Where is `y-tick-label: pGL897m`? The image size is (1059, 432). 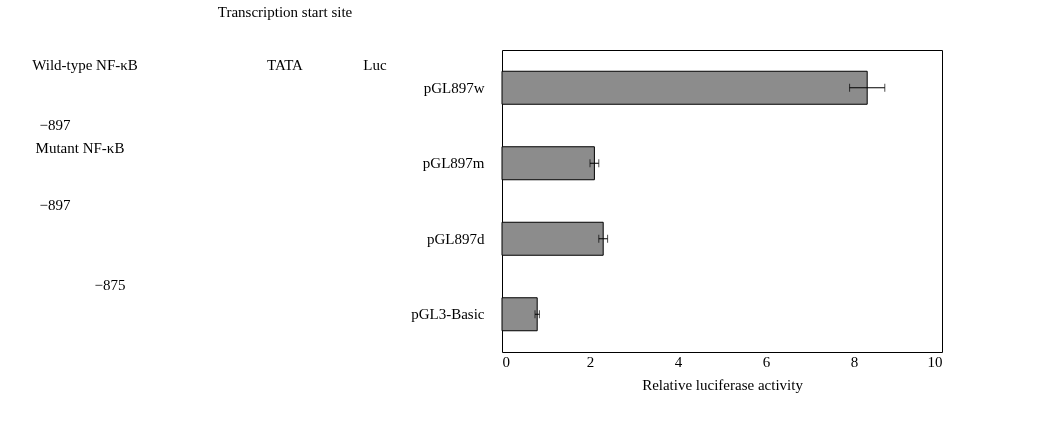 y-tick-label: pGL897m is located at coordinates (453, 163).